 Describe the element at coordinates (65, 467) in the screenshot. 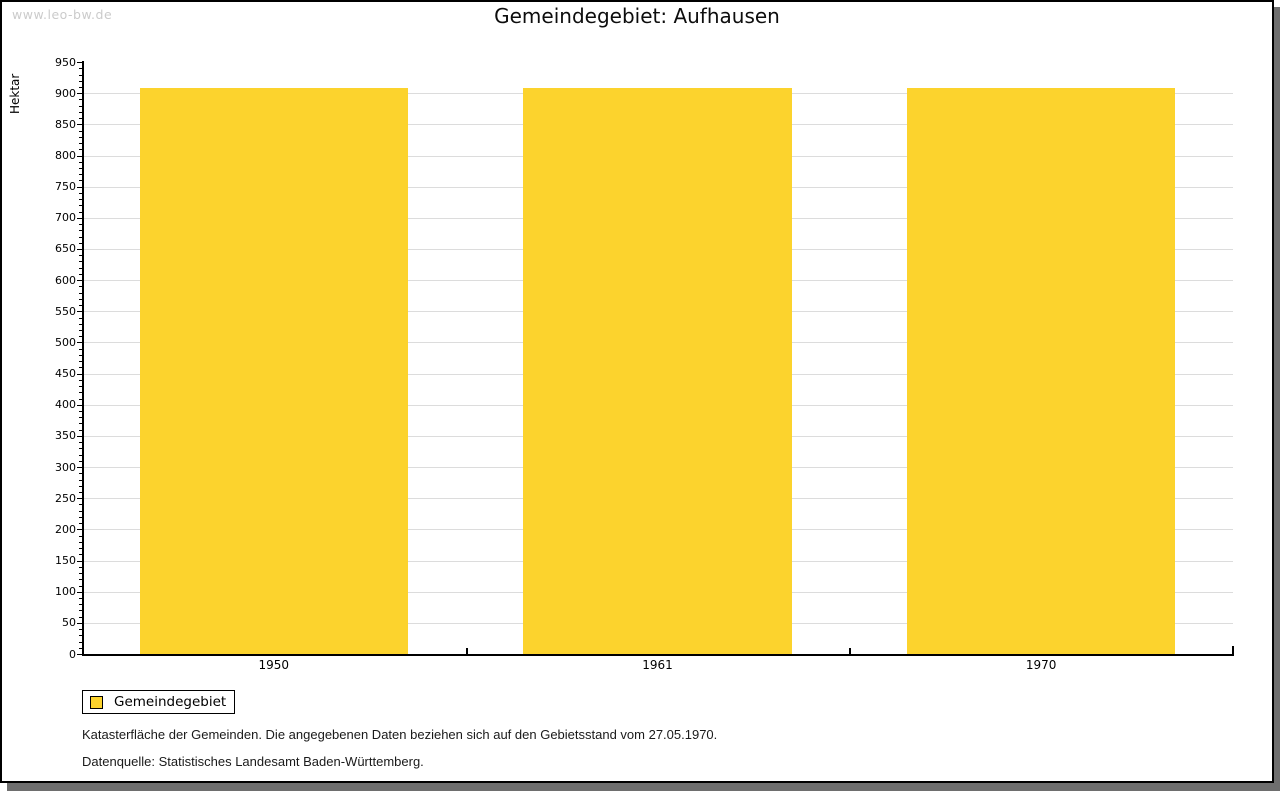

I see `y-tick-label: 300` at that location.